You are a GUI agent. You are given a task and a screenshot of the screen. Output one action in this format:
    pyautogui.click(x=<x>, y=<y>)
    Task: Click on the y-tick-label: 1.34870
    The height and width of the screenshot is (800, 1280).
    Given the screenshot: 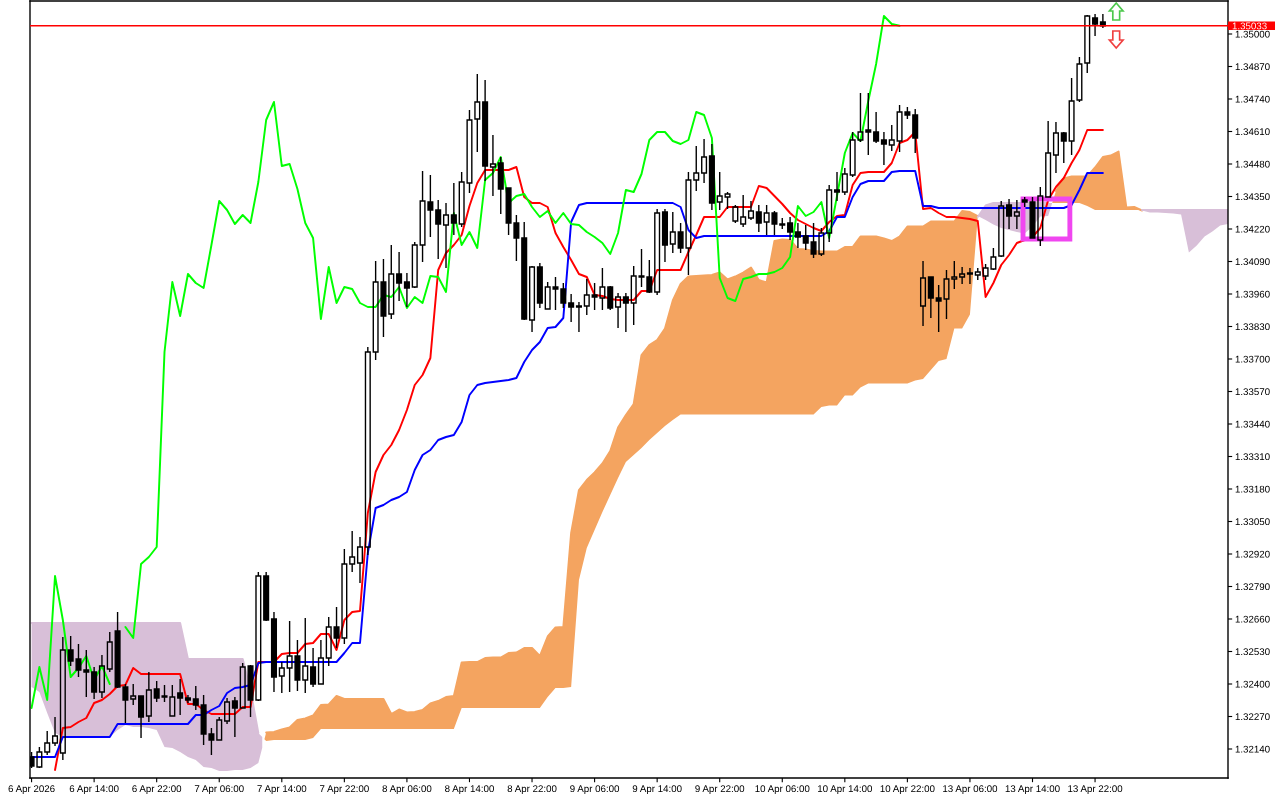 What is the action you would take?
    pyautogui.click(x=1252, y=67)
    